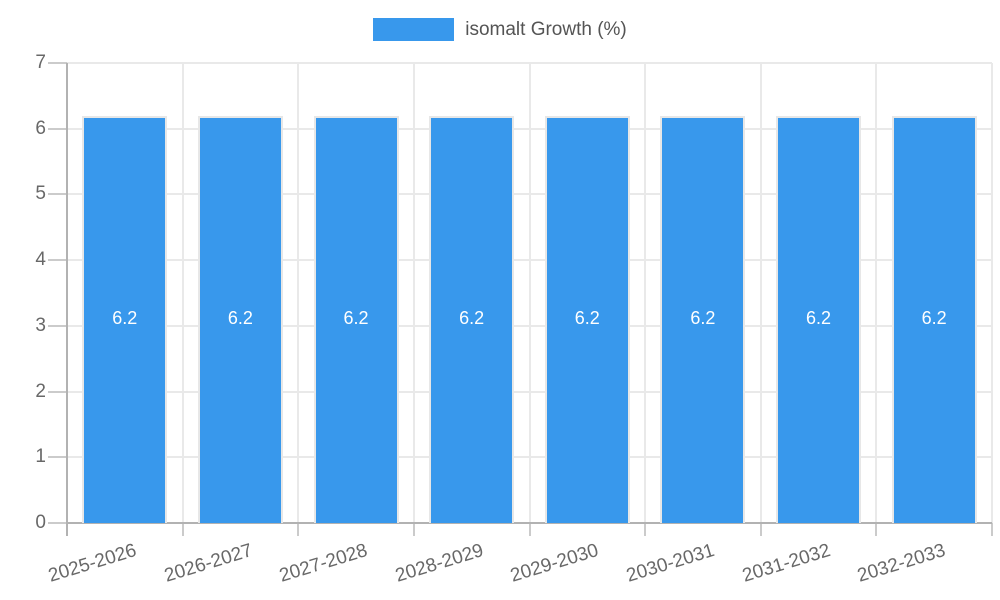 This screenshot has height=600, width=1000. What do you see at coordinates (546, 29) in the screenshot?
I see `legend-label: isomalt Growth (%)` at bounding box center [546, 29].